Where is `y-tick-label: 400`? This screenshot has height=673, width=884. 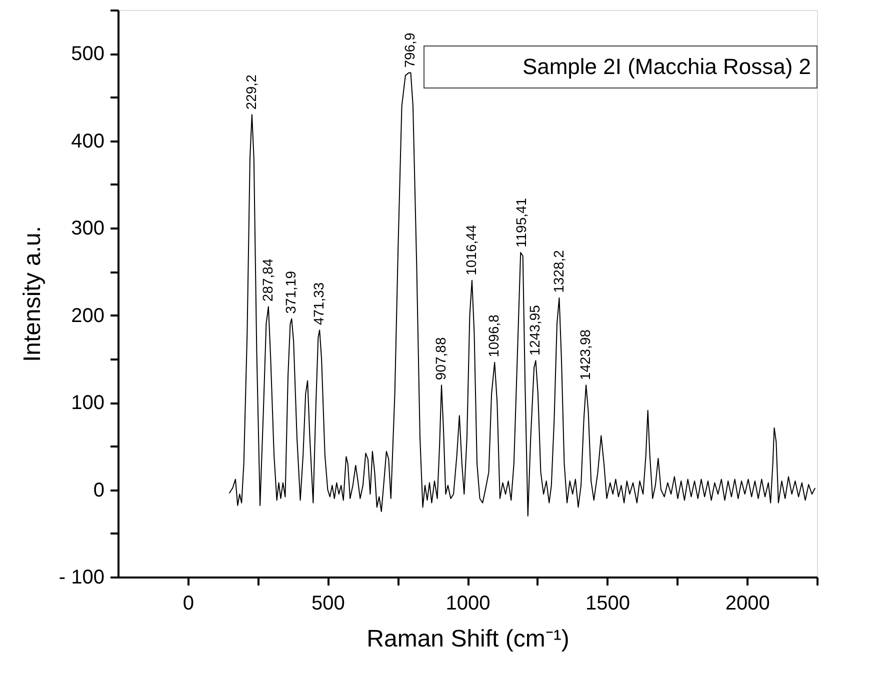
y-tick-label: 400 is located at coordinates (87, 141).